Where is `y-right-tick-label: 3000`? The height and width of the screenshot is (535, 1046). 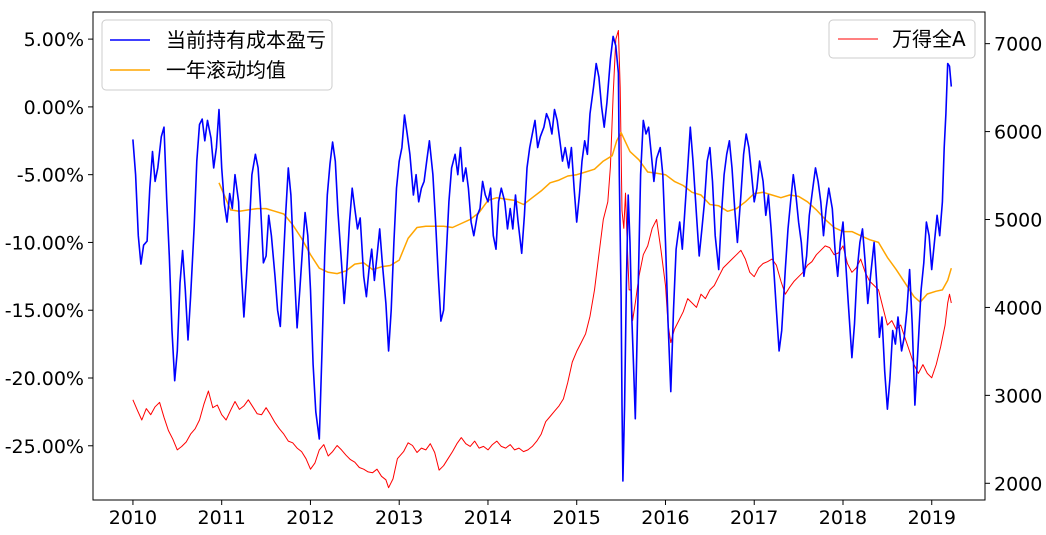 y-right-tick-label: 3000 is located at coordinates (1018, 396).